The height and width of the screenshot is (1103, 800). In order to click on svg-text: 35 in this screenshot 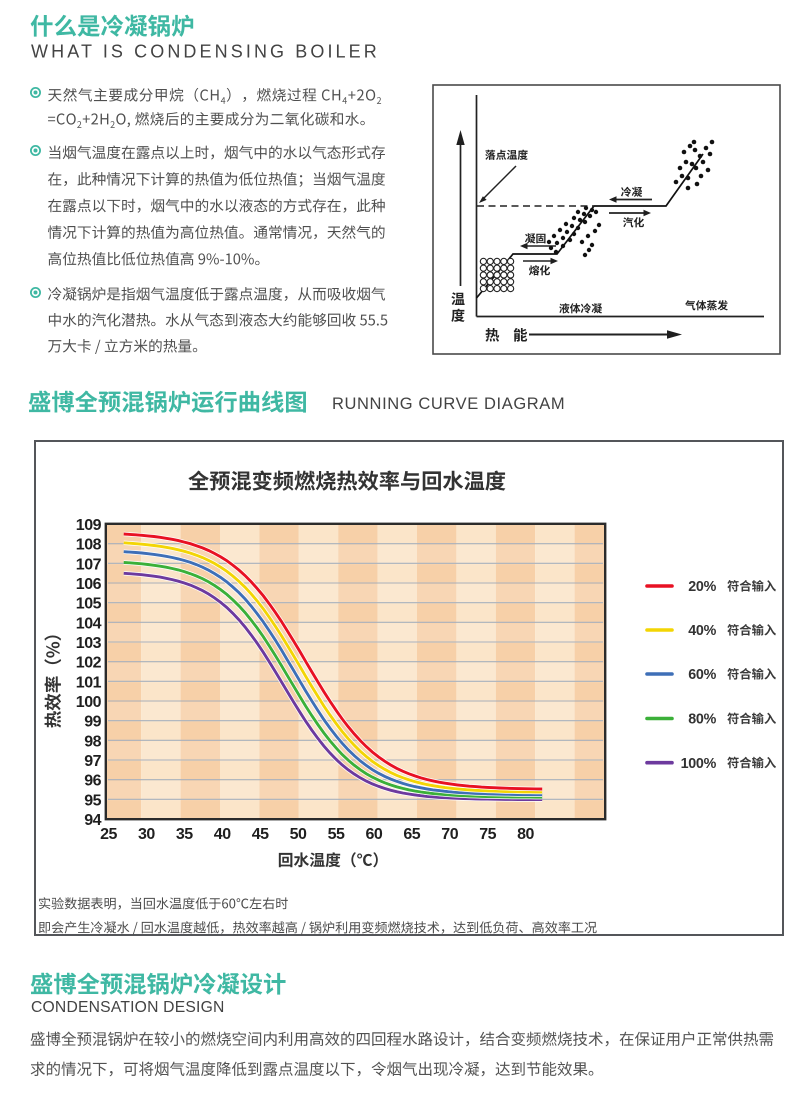, I will do `click(184, 834)`.